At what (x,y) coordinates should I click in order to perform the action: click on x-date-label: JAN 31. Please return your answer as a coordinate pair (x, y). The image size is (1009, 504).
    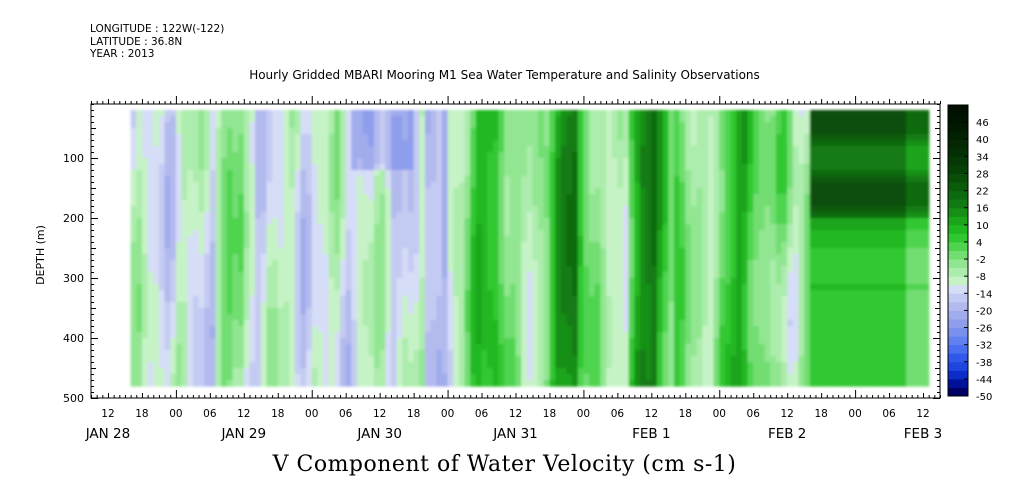
    Looking at the image, I should click on (515, 434).